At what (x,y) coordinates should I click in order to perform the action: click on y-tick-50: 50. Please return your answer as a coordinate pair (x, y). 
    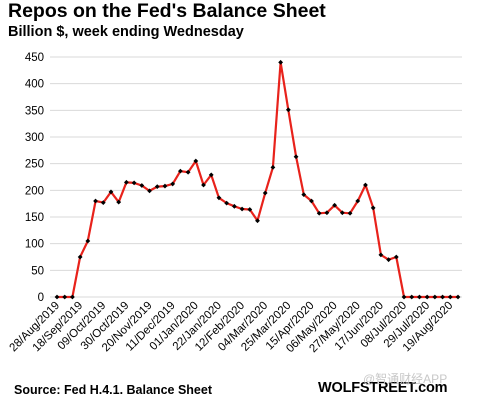
    Looking at the image, I should click on (37, 271).